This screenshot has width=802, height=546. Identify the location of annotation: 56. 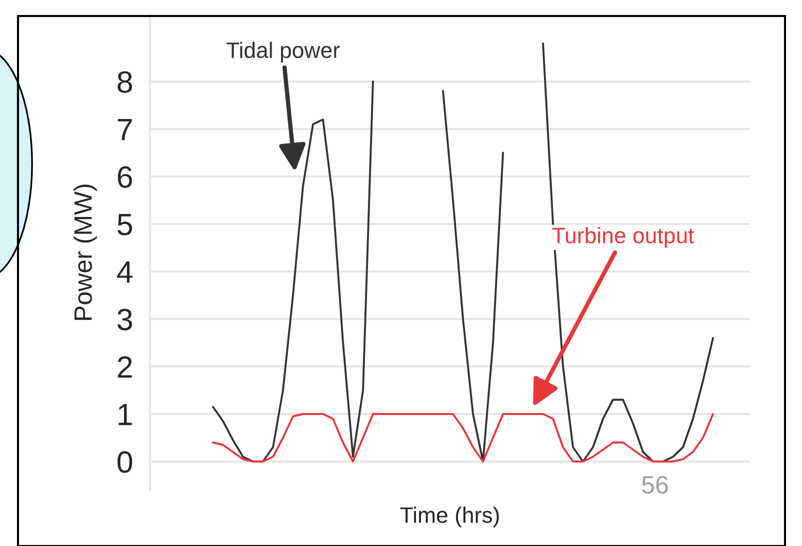
(655, 485).